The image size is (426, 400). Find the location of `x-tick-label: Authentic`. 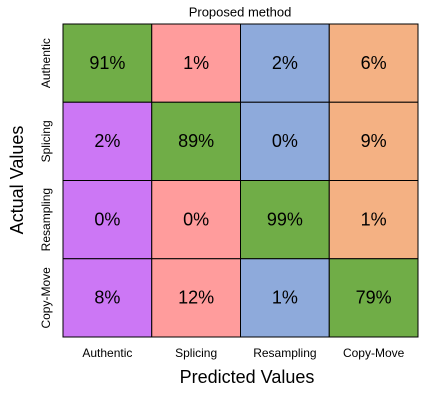

x-tick-label: Authentic is located at coordinates (107, 353).